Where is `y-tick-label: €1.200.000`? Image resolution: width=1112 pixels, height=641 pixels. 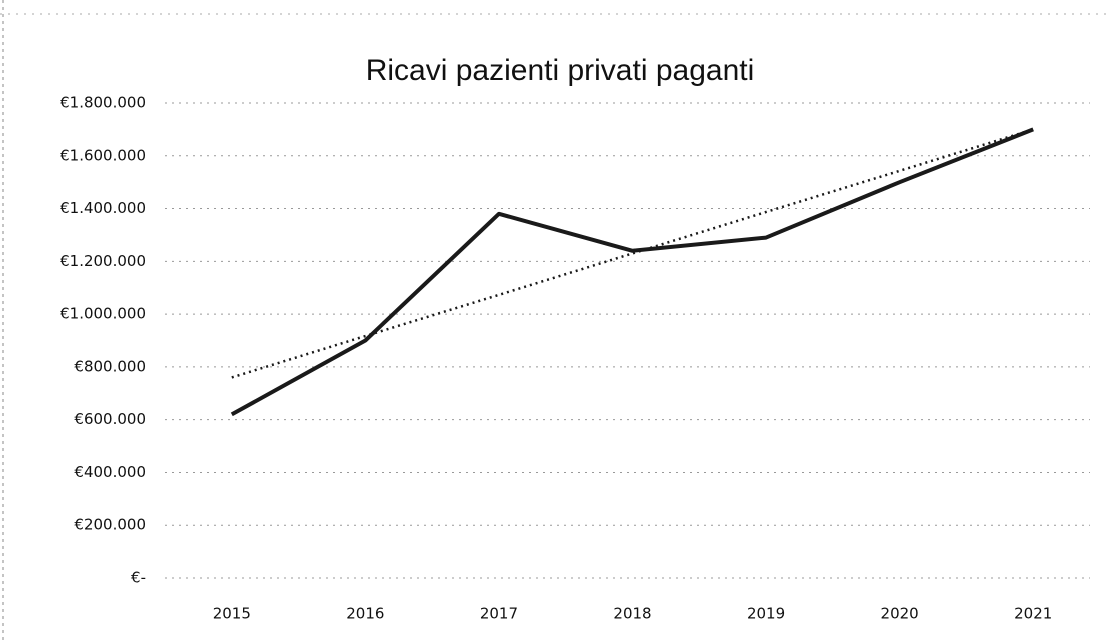
y-tick-label: €1.200.000 is located at coordinates (103, 261).